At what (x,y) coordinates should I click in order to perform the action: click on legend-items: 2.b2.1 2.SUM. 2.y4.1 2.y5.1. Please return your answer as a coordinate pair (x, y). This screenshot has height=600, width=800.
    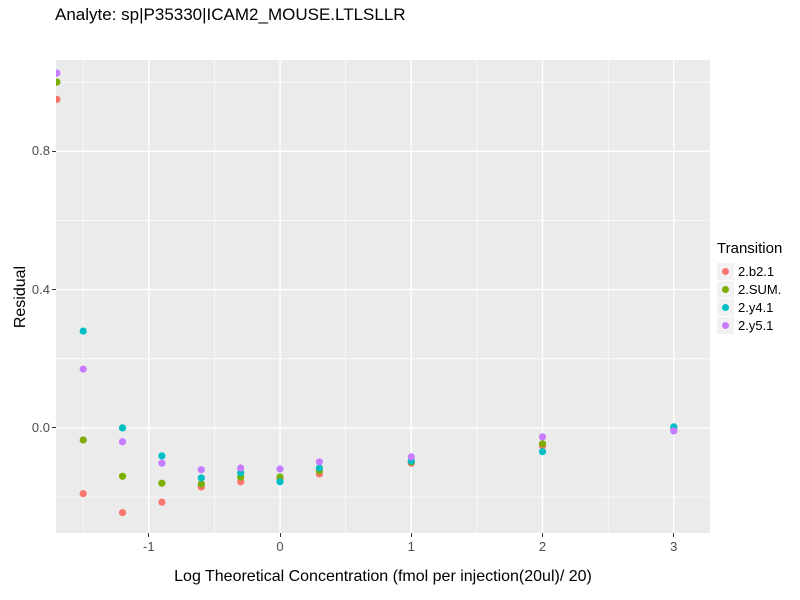
    Looking at the image, I should click on (749, 298).